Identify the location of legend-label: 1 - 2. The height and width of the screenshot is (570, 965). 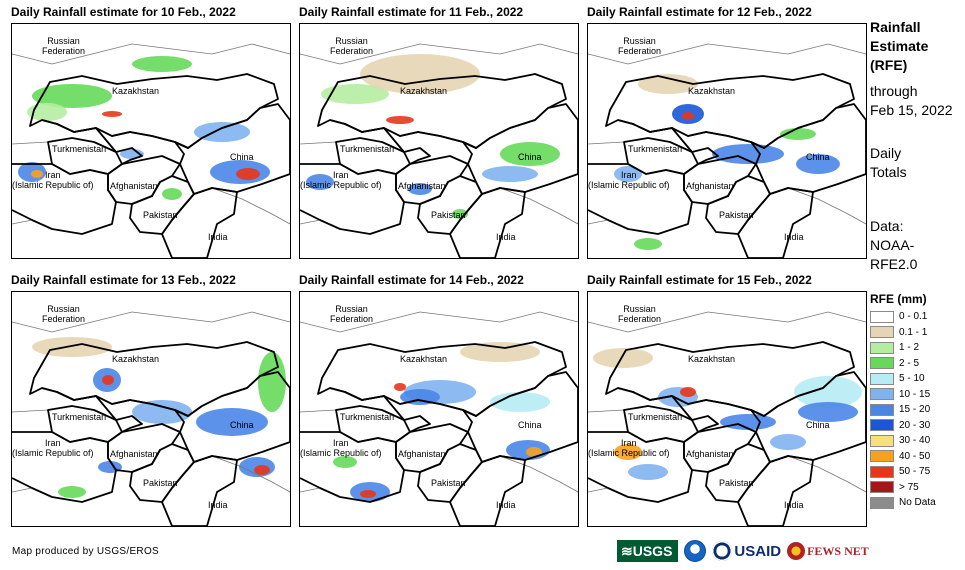
(909, 348).